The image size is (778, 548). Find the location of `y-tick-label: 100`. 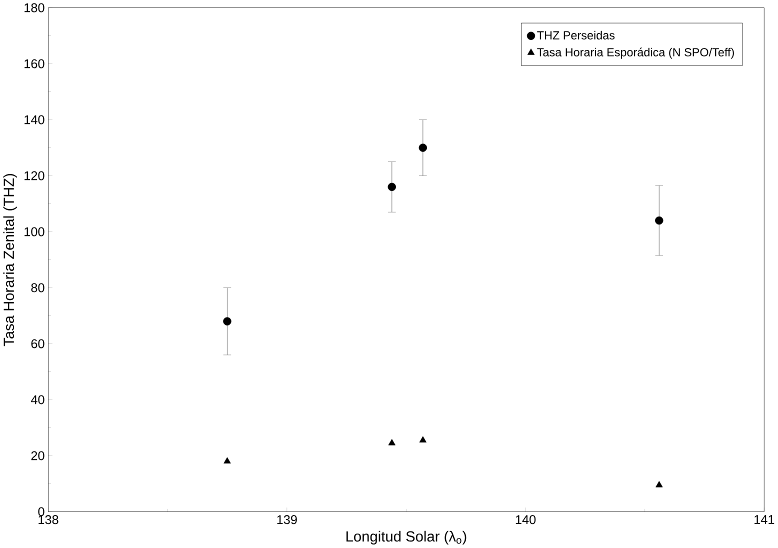

y-tick-label: 100 is located at coordinates (34, 231).